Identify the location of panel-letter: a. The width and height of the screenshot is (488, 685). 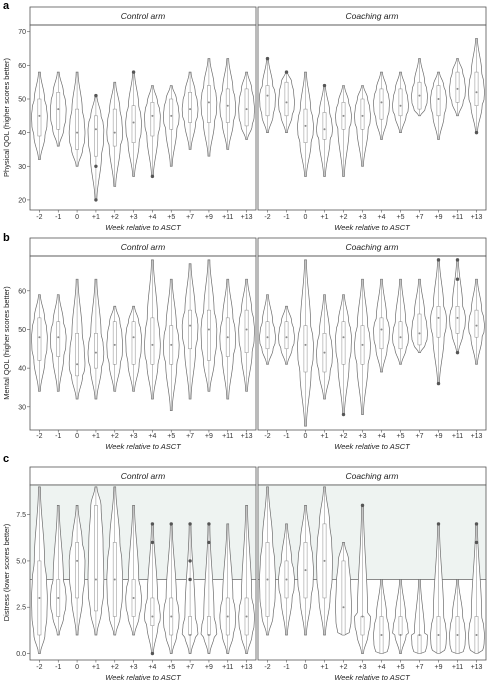
(6, 6).